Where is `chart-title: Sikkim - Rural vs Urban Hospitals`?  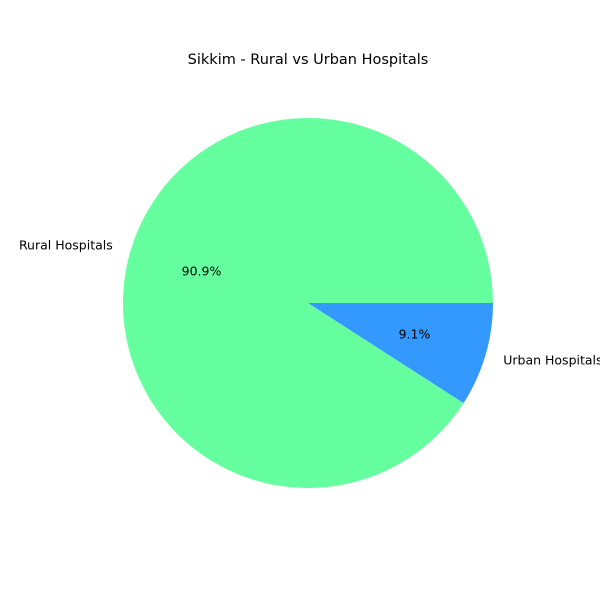 chart-title: Sikkim - Rural vs Urban Hospitals is located at coordinates (308, 60).